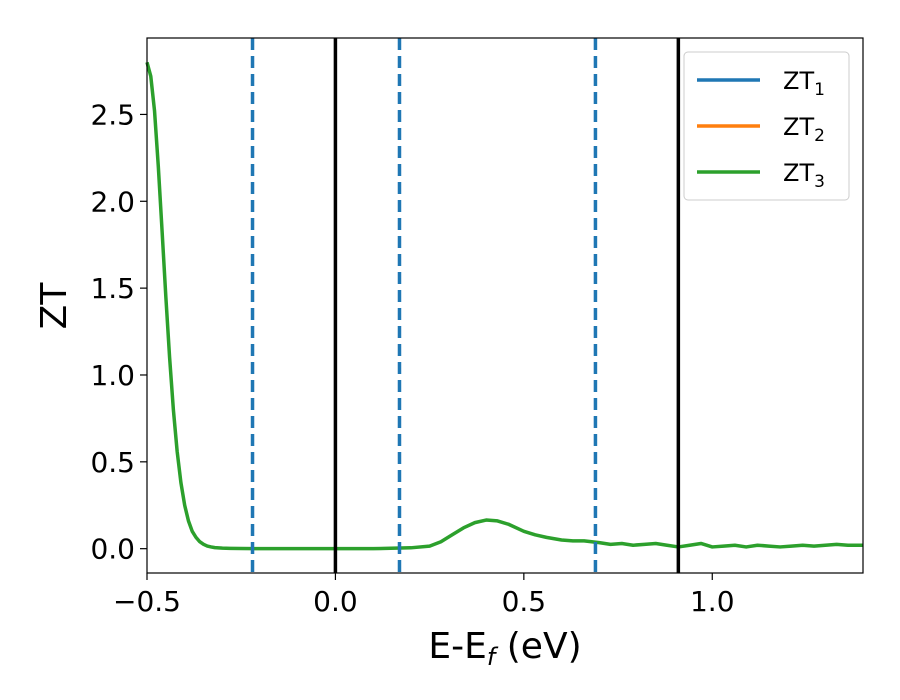  I want to click on y-tick-label: 1.0, so click(112, 375).